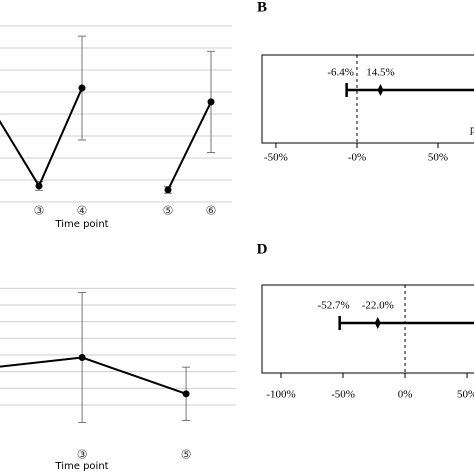 The height and width of the screenshot is (474, 474). What do you see at coordinates (472, 130) in the screenshot?
I see `annotation: p` at bounding box center [472, 130].